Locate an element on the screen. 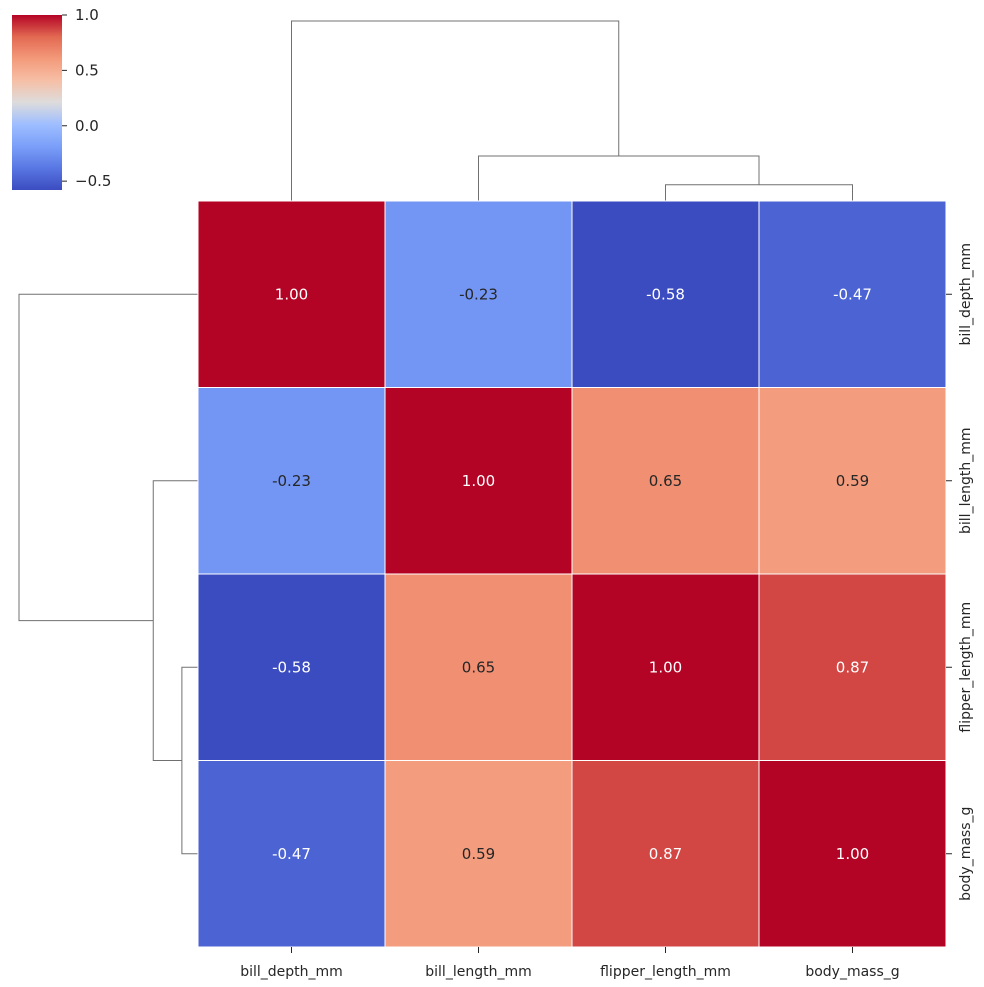 This screenshot has height=987, width=984. x-tick-label: flipper_length_mm is located at coordinates (665, 972).